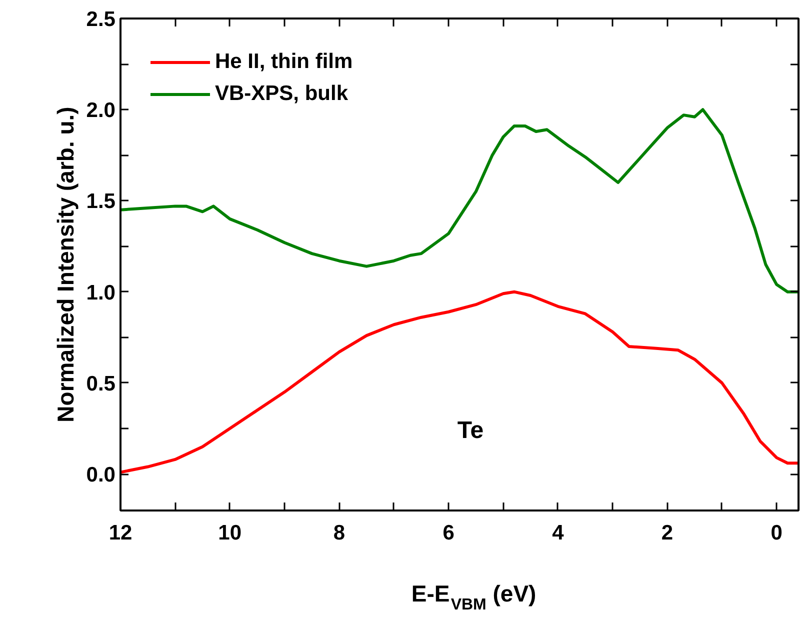 Image resolution: width=800 pixels, height=631 pixels. Describe the element at coordinates (284, 62) in the screenshot. I see `legend-label: He II, thin film` at that location.